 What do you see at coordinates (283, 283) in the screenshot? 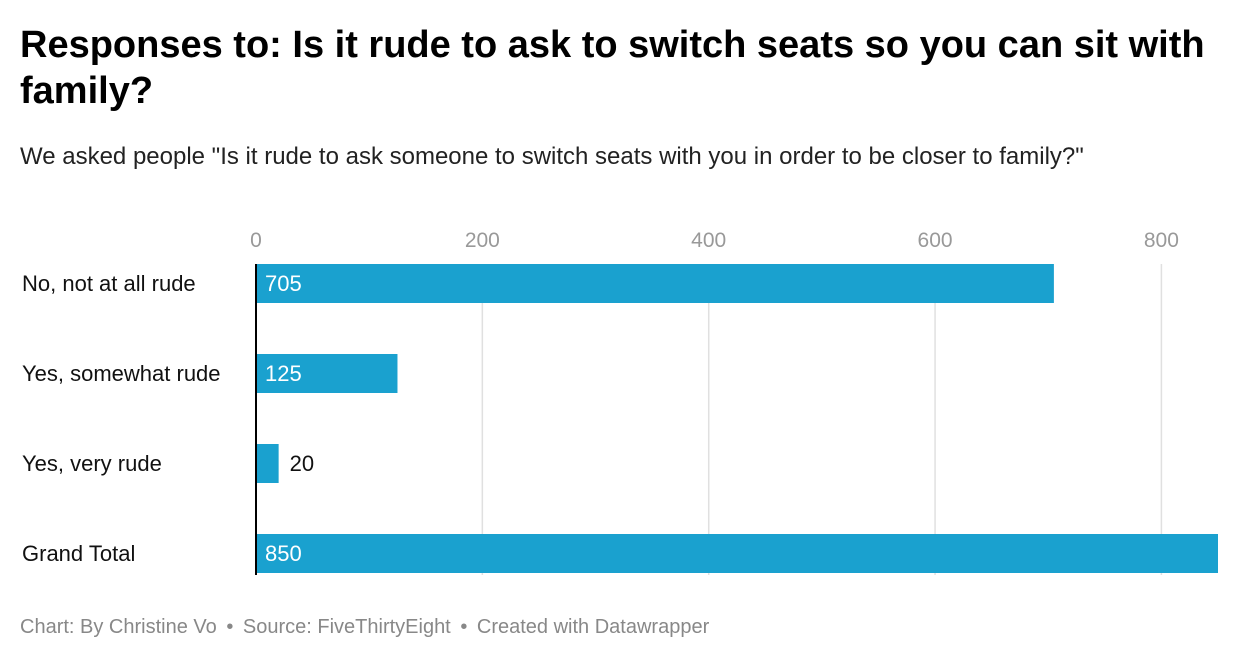
I see `data-label: 705` at bounding box center [283, 283].